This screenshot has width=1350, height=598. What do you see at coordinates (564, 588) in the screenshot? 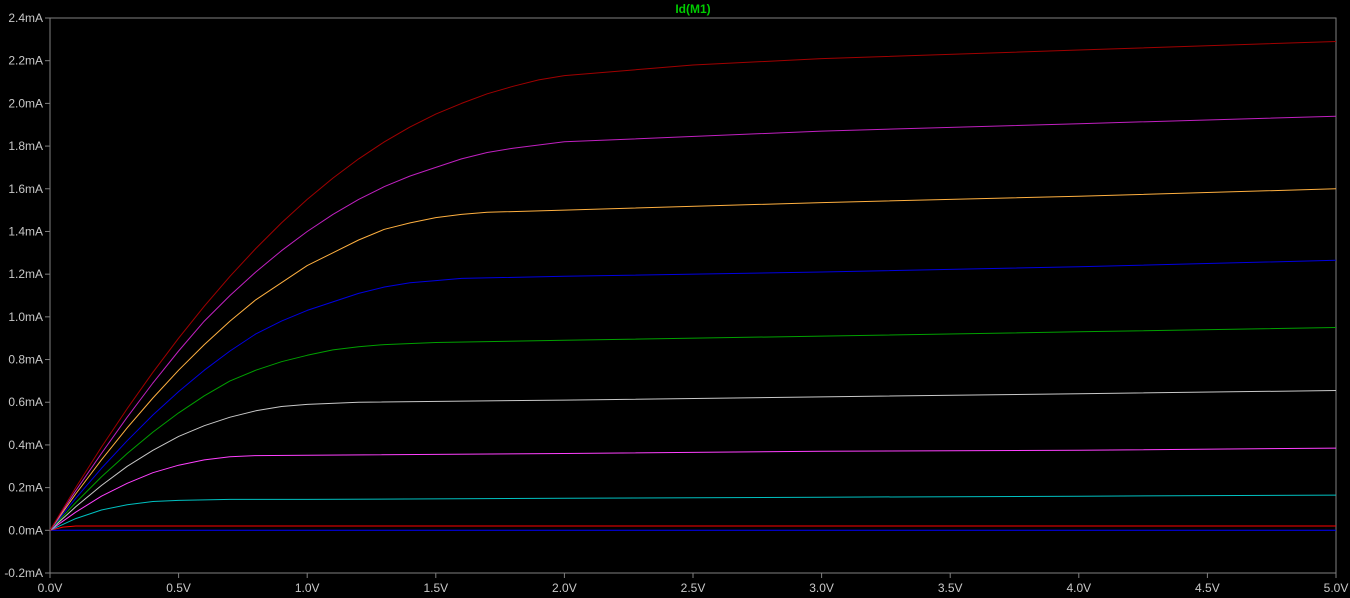
I see `x-tick-label: 2.0V` at bounding box center [564, 588].